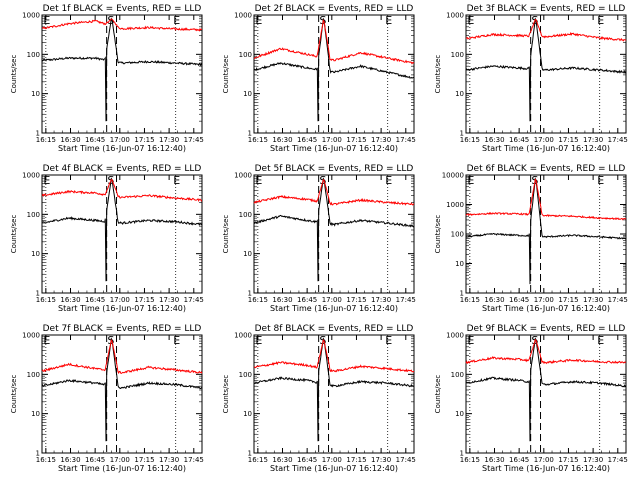 The width and height of the screenshot is (640, 480). What do you see at coordinates (334, 329) in the screenshot?
I see `panel-title: Det 8f BLACK = Events, RED = LLD` at bounding box center [334, 329].